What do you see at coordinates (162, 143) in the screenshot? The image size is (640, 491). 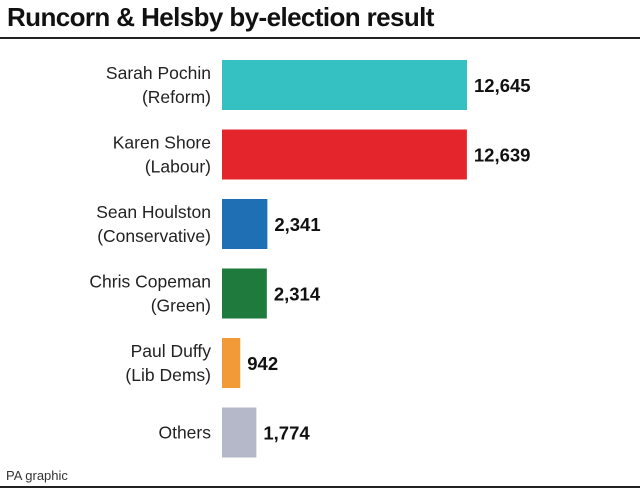 I see `category-label: Karen Shore` at bounding box center [162, 143].